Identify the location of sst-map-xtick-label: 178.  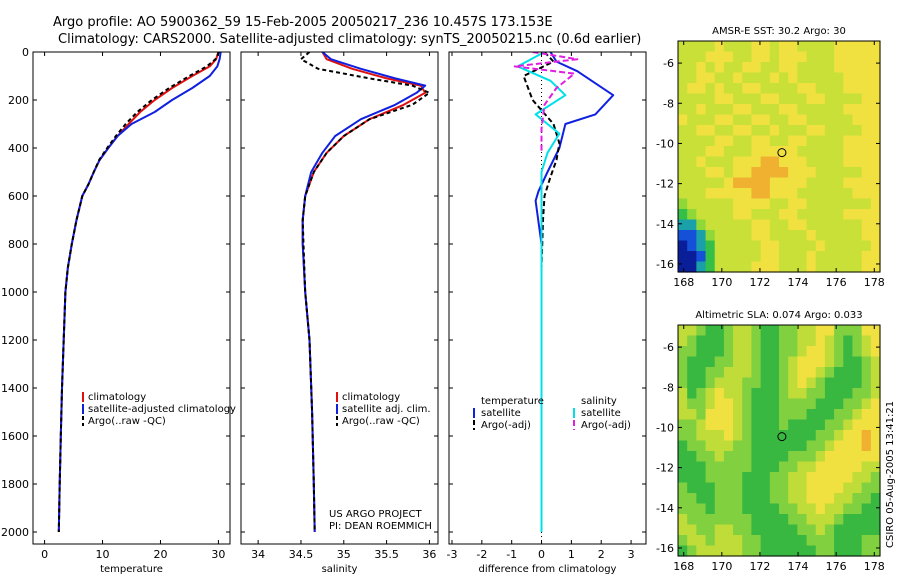
(874, 282).